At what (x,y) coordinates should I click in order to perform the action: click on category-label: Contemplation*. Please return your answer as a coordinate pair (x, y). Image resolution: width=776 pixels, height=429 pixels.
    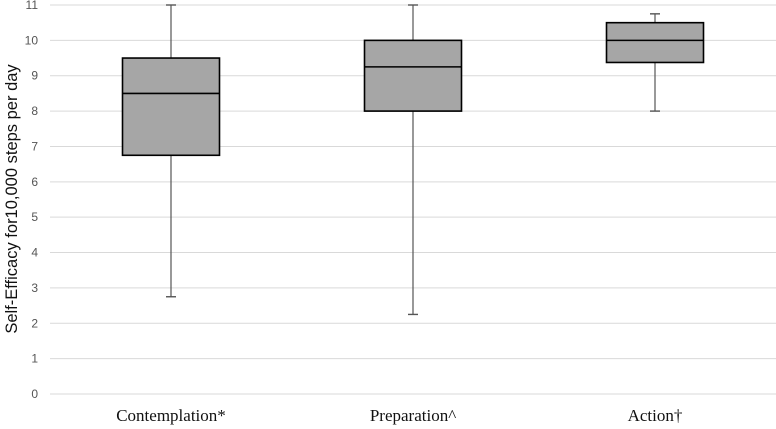
    Looking at the image, I should click on (171, 415).